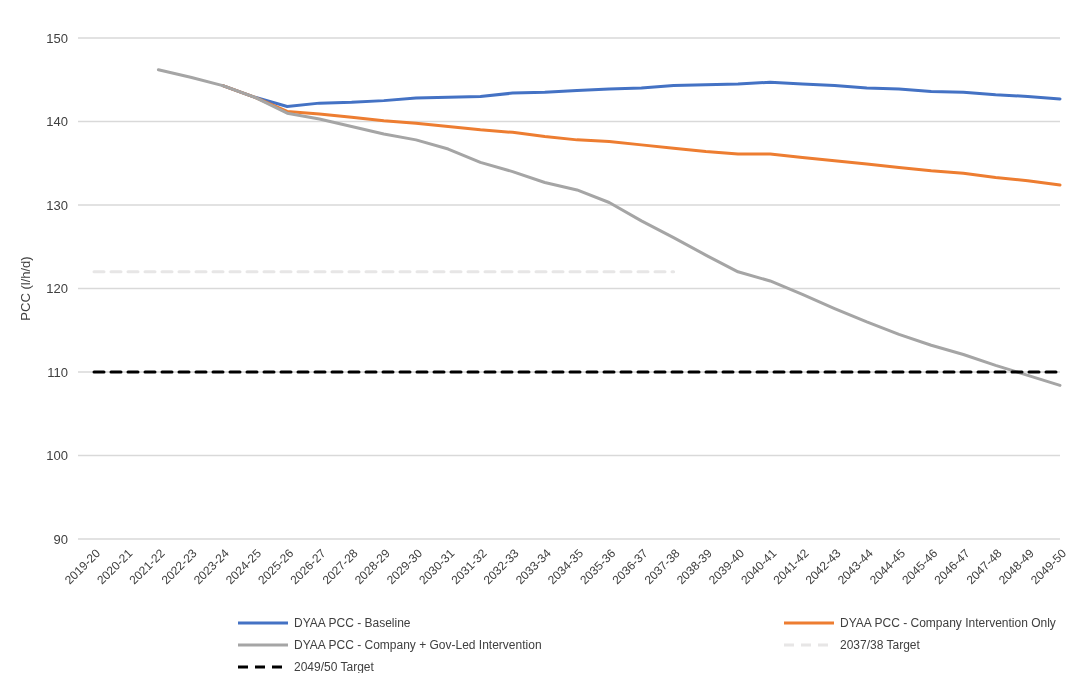  What do you see at coordinates (57, 122) in the screenshot?
I see `y-tick-label: 140` at bounding box center [57, 122].